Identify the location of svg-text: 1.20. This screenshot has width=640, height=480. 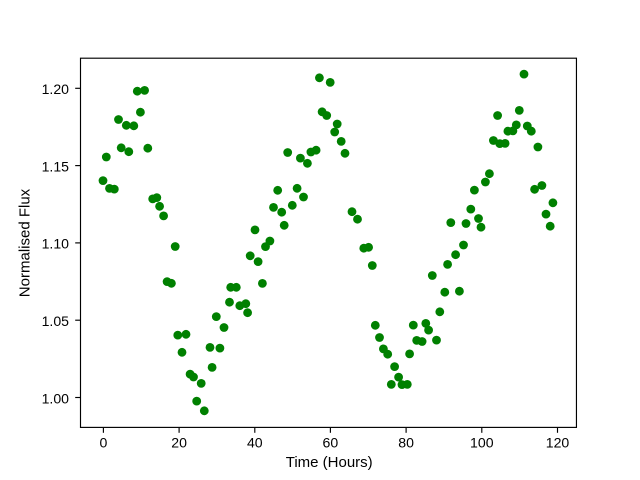
(56, 89).